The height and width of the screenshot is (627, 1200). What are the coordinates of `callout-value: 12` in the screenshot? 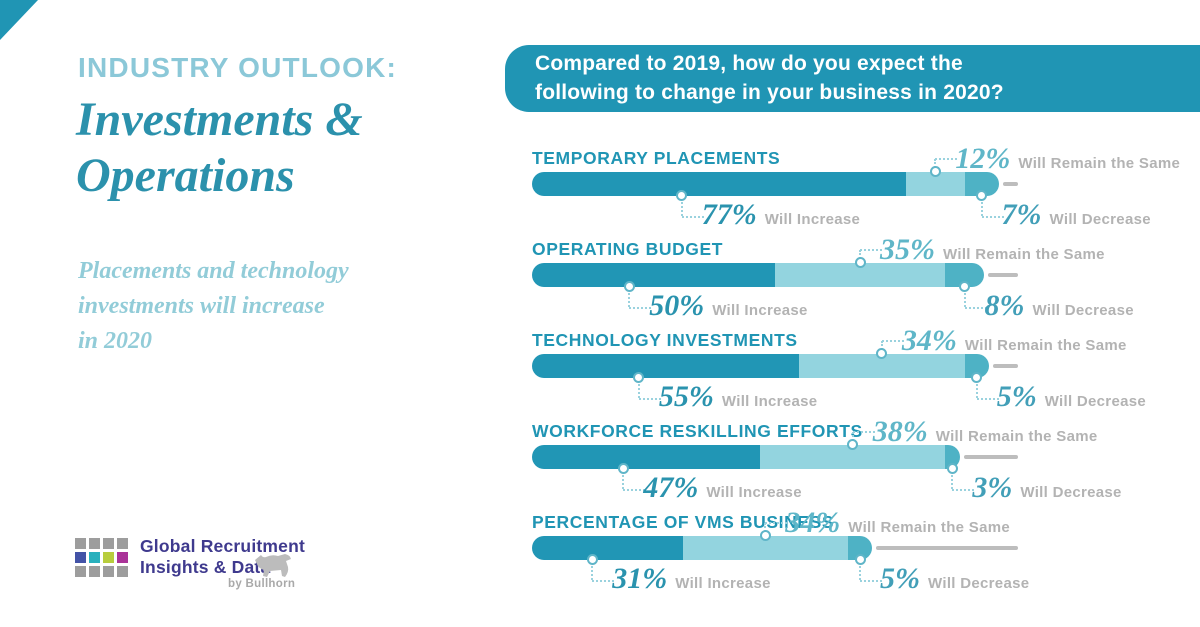 It's located at (970, 158).